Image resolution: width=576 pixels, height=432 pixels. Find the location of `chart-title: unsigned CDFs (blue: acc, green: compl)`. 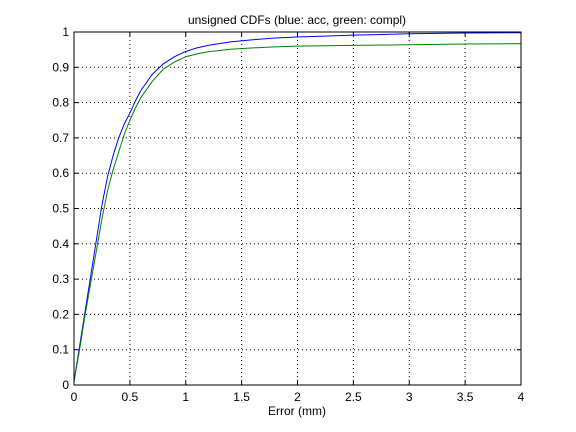

chart-title: unsigned CDFs (blue: acc, green: compl) is located at coordinates (297, 20).